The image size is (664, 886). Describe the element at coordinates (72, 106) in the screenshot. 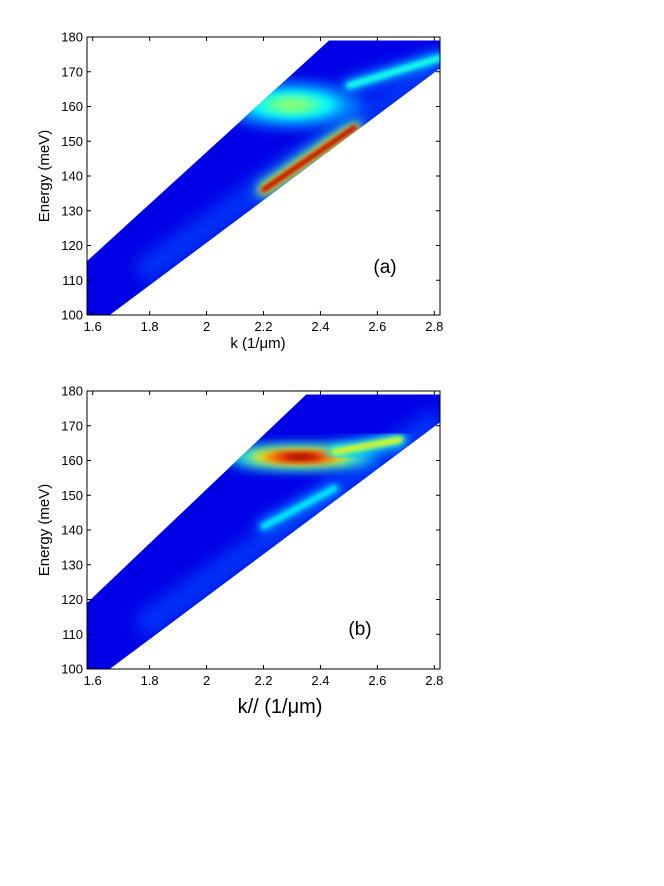

I see `y-tick-label-a: 160` at that location.